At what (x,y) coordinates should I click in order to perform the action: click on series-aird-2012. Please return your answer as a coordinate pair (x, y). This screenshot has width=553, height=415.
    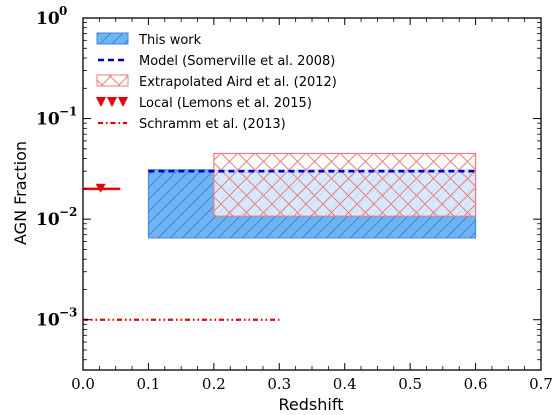
    Looking at the image, I should click on (345, 184).